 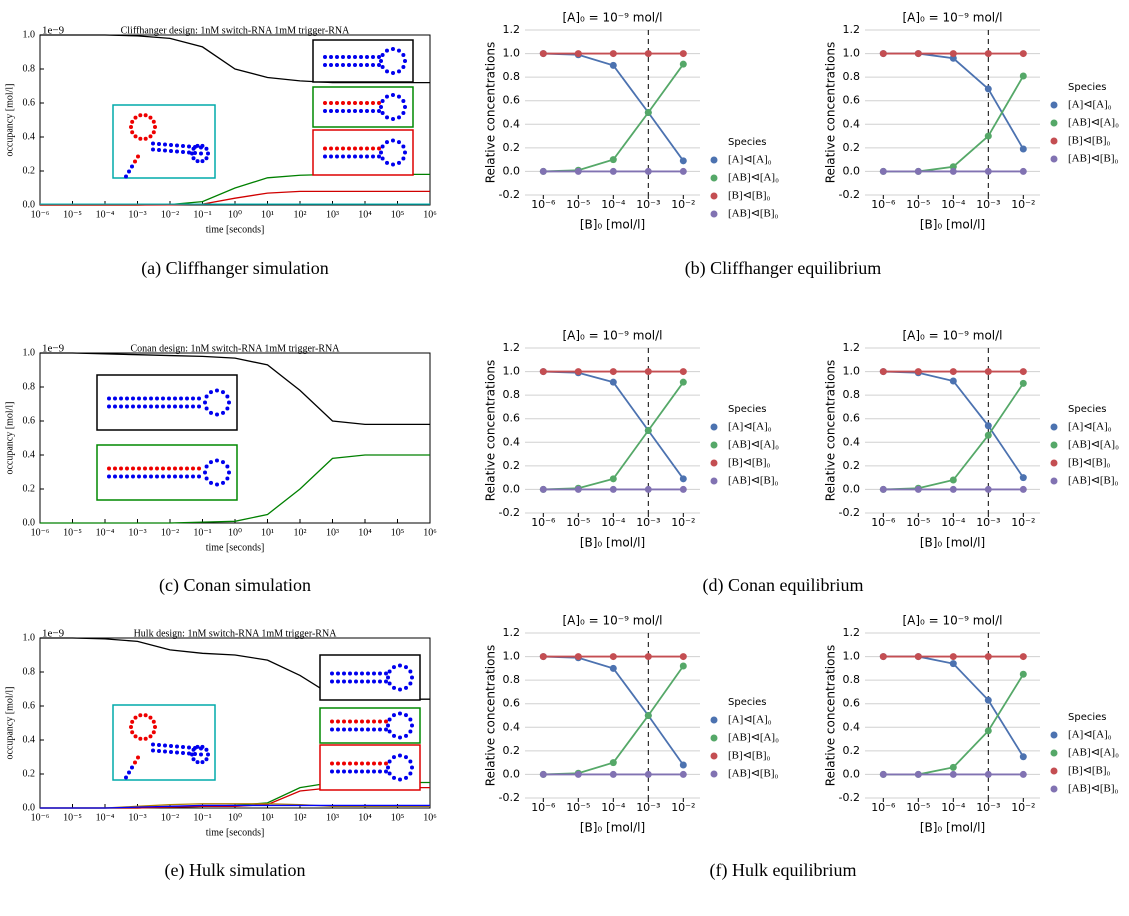 I want to click on y-tick-label: -0.2, so click(x=509, y=194).